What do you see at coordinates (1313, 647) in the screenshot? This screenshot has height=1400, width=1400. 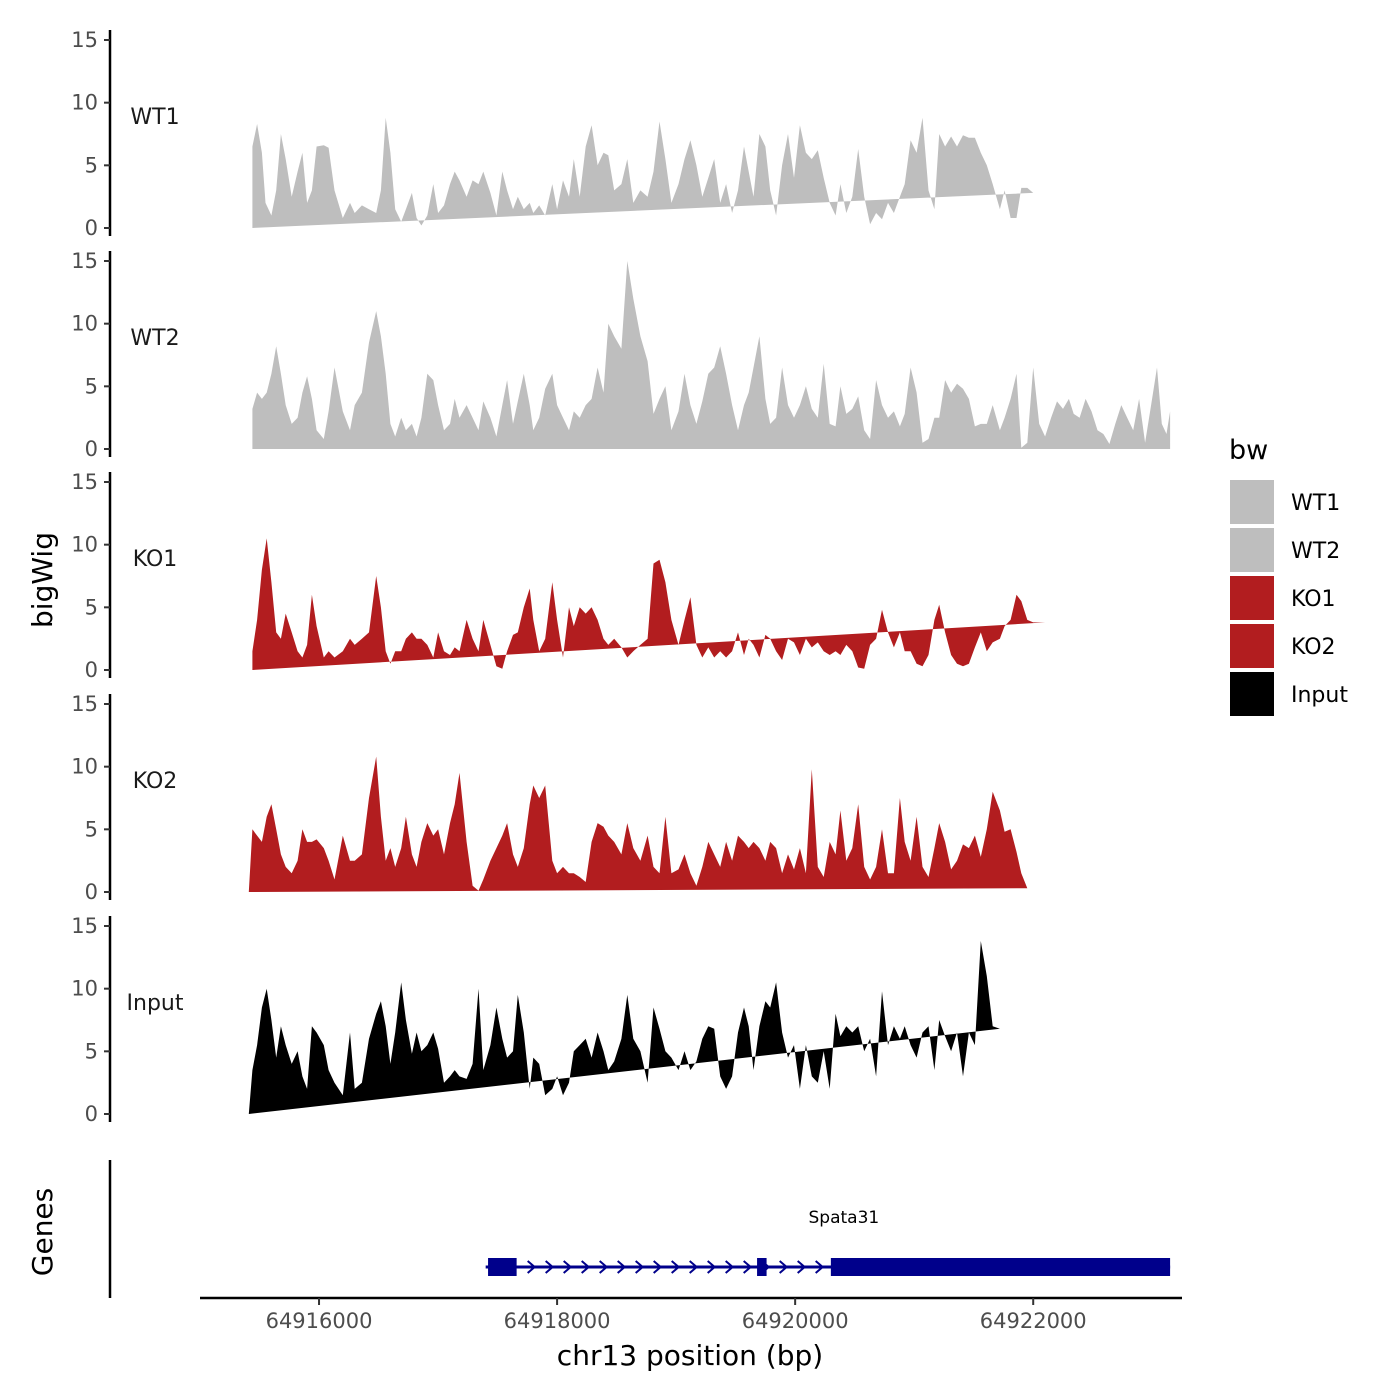 I see `legend-label-ko2: KO2` at bounding box center [1313, 647].